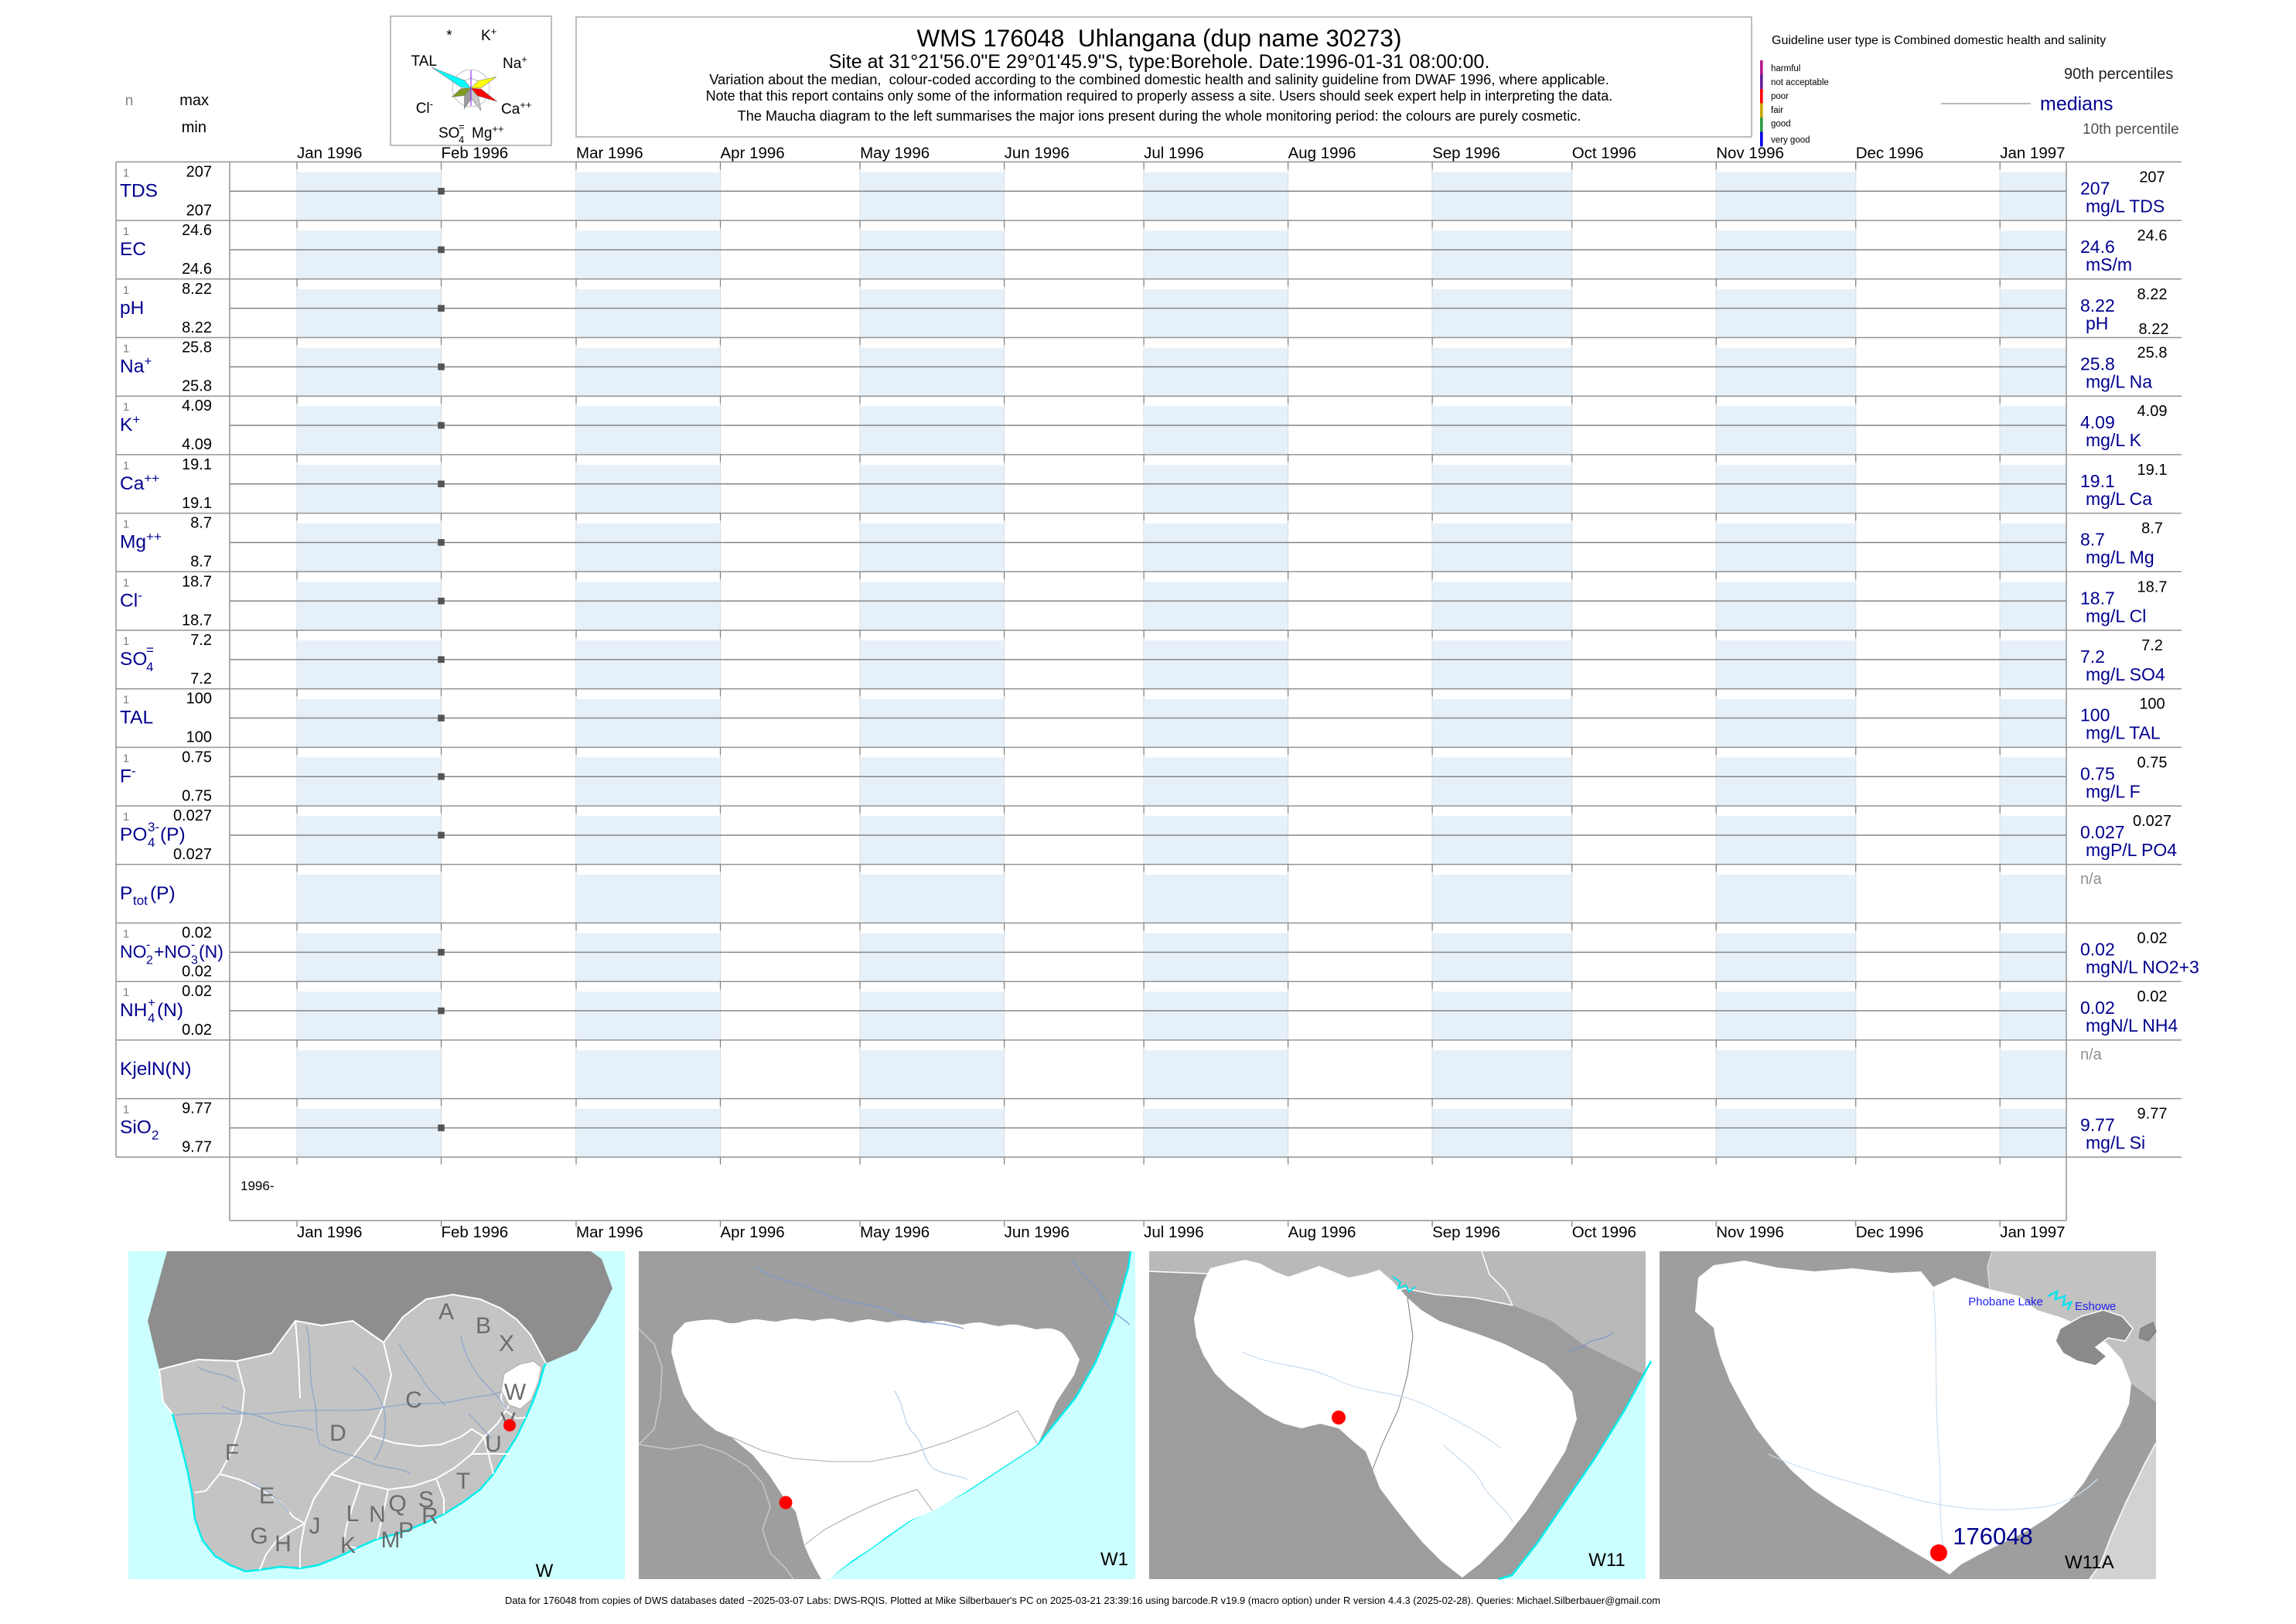  Describe the element at coordinates (2125, 206) in the screenshot. I see `svg-text: mg/L TDS` at that location.